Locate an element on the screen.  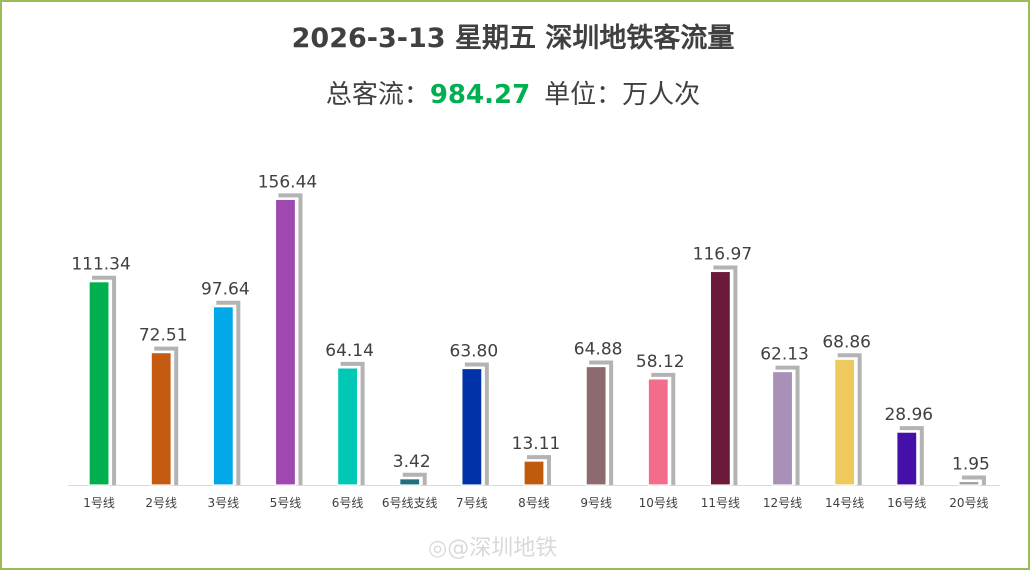
x-tick-label: 14号线 is located at coordinates (844, 503).